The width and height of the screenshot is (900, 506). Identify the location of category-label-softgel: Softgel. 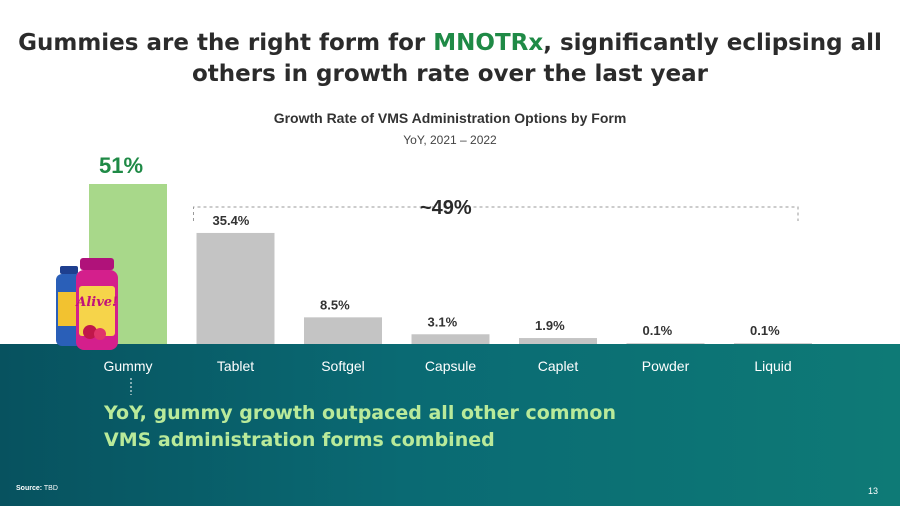
(343, 366).